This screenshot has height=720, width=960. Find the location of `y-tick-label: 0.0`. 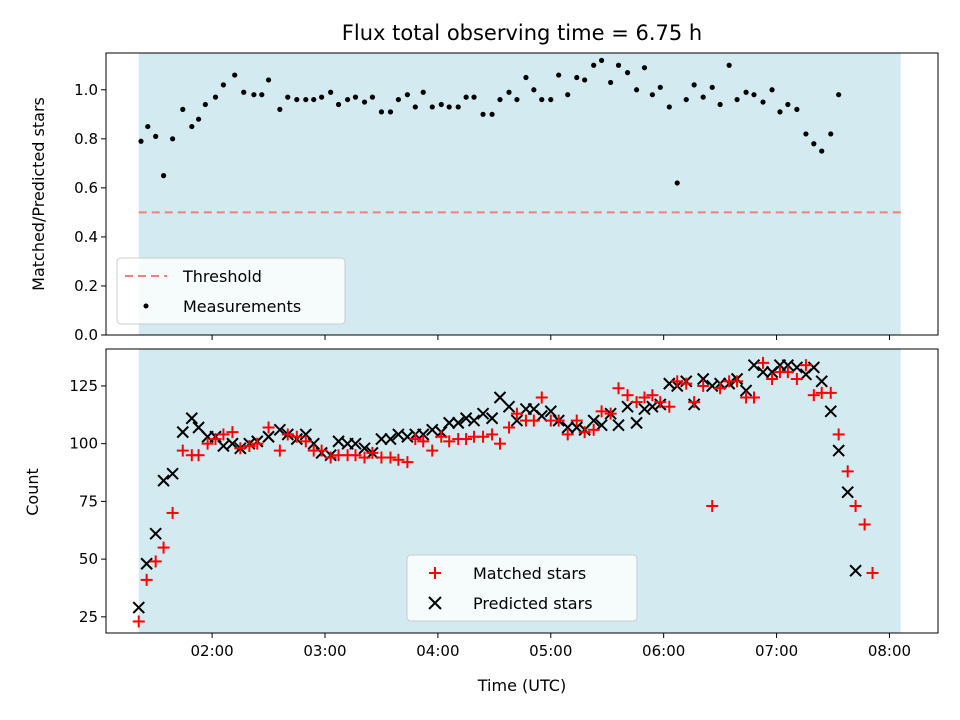

y-tick-label: 0.0 is located at coordinates (86, 335).